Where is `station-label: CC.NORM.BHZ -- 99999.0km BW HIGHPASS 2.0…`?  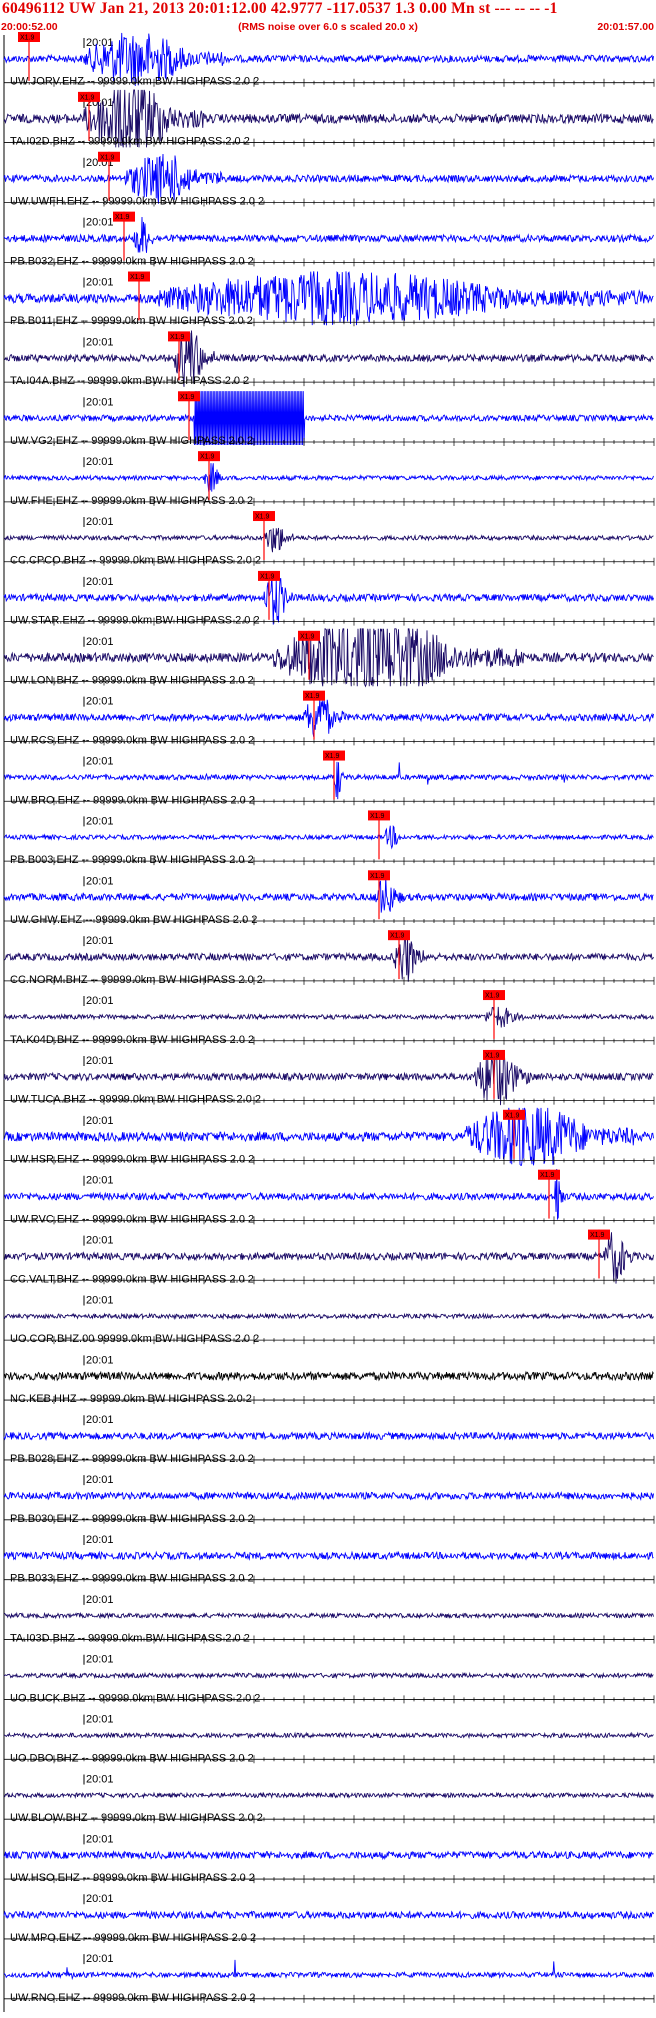
station-label: CC.NORM.BHZ -- 99999.0km BW HIGHPASS 2.0… is located at coordinates (136, 980).